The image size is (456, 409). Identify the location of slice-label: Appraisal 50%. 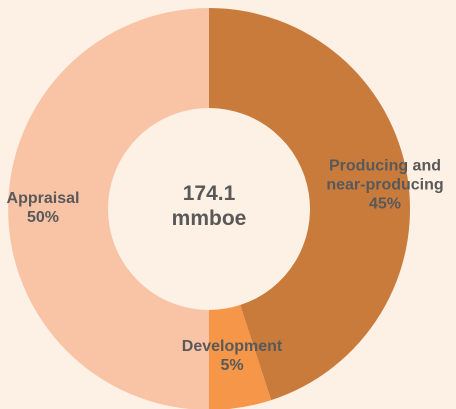
(44, 208).